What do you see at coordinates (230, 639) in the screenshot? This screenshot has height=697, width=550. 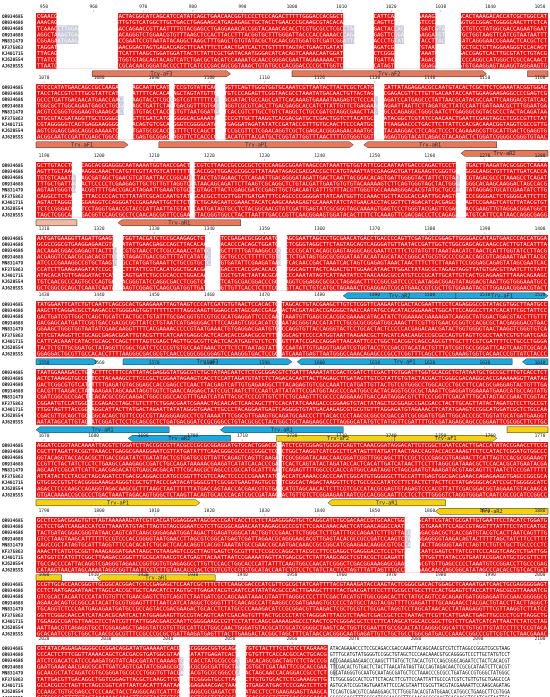 I see `ruler-label: 2050` at bounding box center [230, 639].